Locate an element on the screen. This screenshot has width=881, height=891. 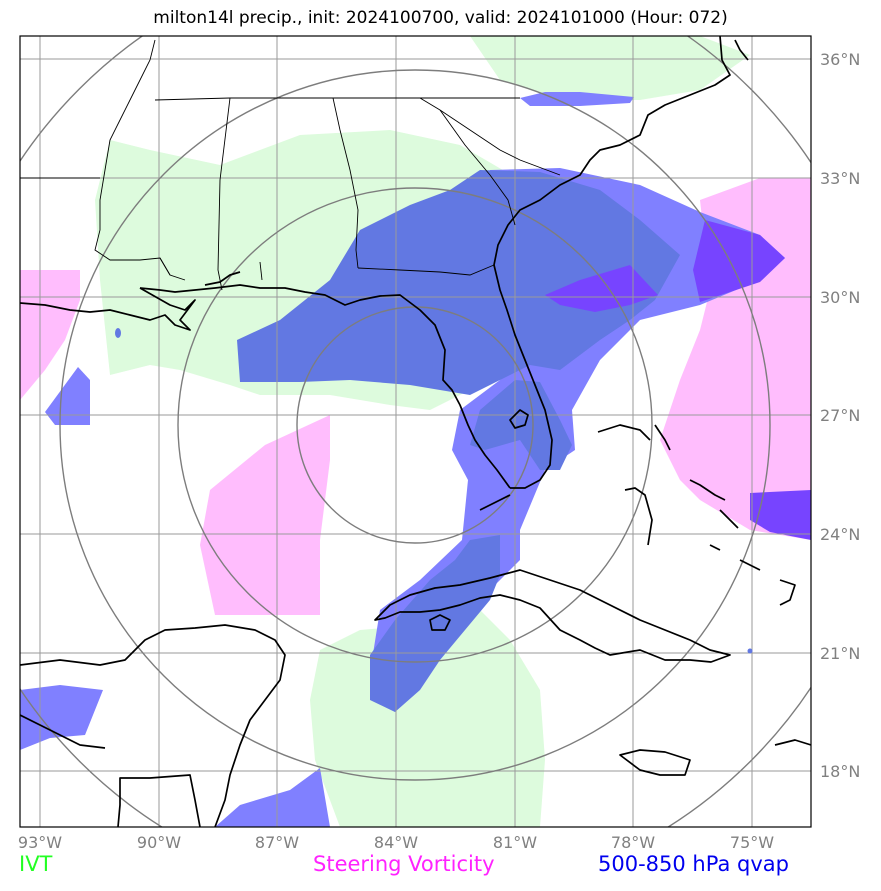
legend-ivt: IVT is located at coordinates (36, 864).